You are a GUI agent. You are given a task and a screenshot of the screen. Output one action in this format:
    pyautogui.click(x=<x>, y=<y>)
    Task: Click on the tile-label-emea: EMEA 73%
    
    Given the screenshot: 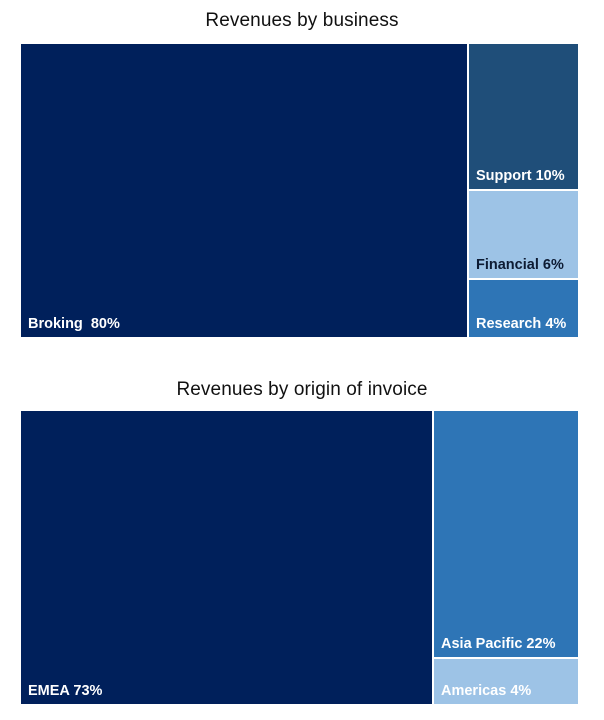 What is the action you would take?
    pyautogui.click(x=65, y=691)
    